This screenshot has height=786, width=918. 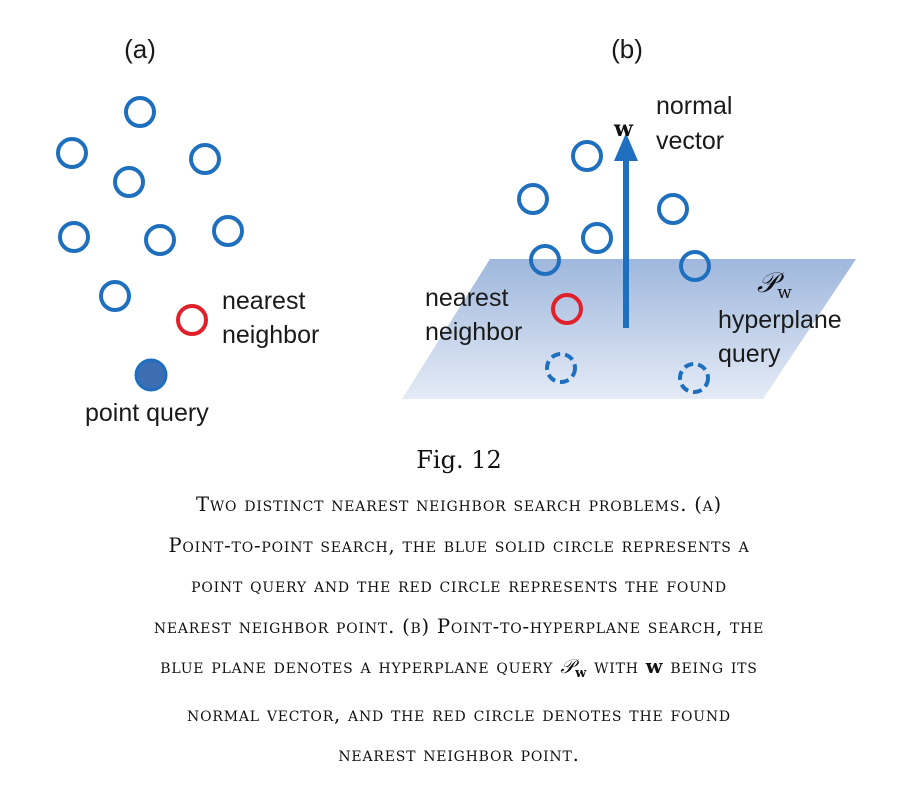 I want to click on caption-line: nearest neighbor point., so click(x=459, y=754).